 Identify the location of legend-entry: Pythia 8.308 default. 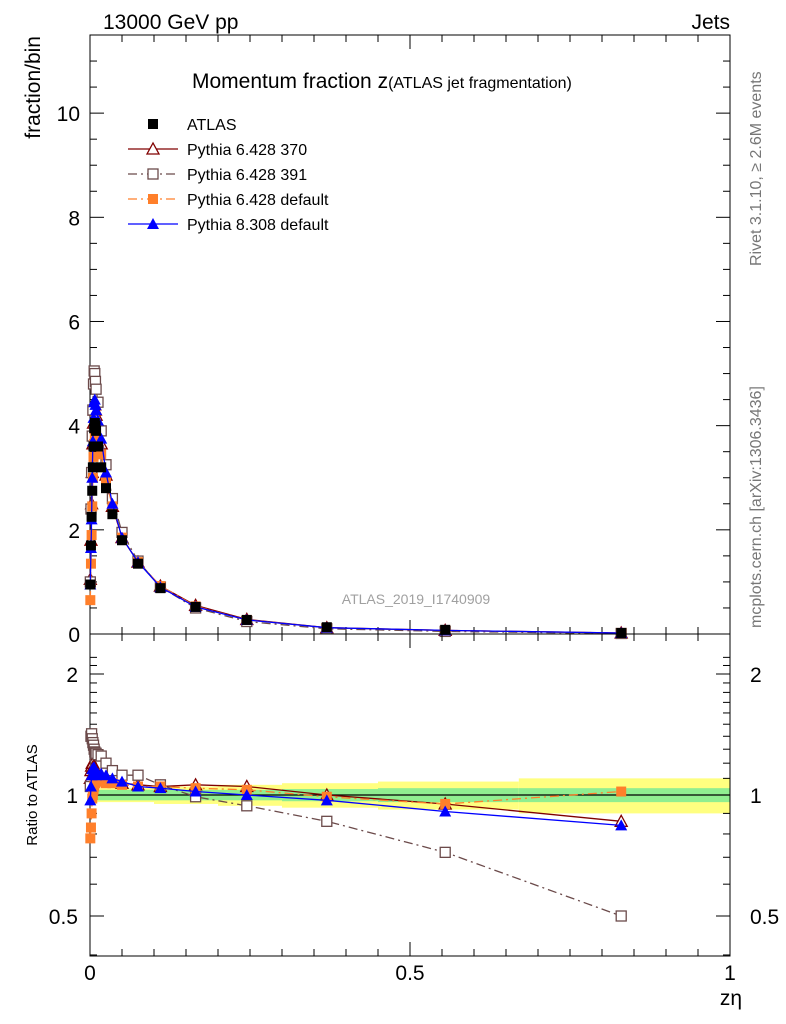
(228, 225).